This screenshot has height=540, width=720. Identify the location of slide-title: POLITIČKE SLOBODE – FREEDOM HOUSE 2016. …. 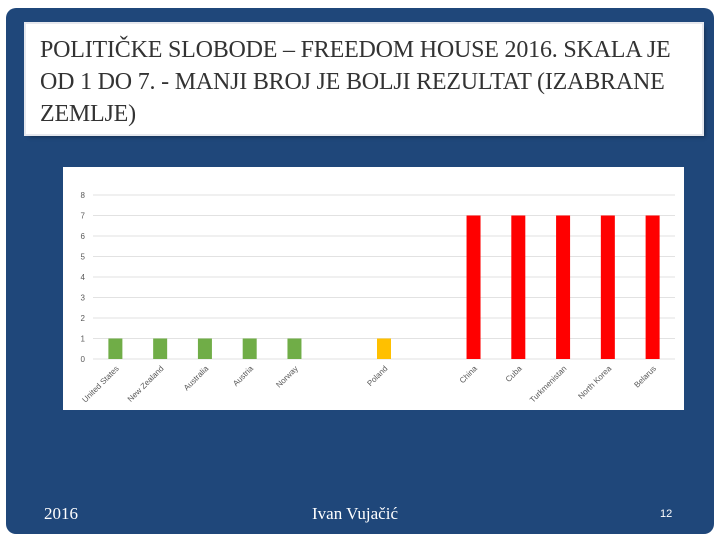
(355, 82).